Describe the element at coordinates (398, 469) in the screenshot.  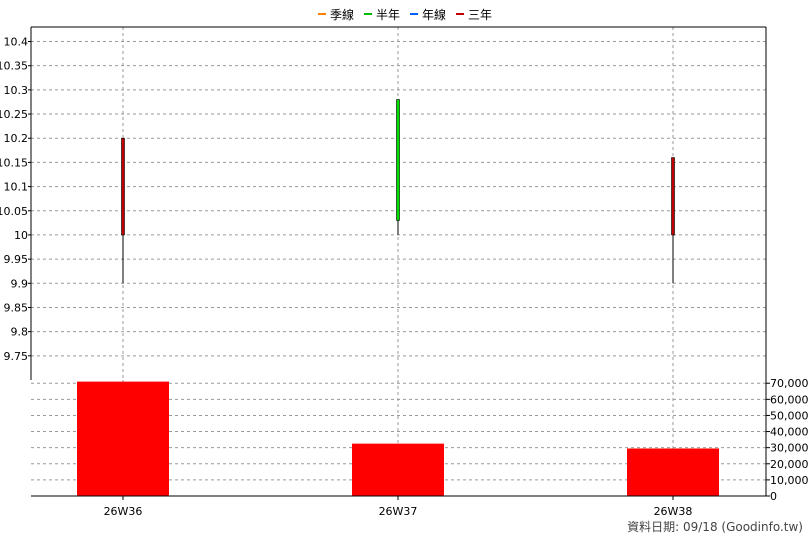
I see `volume-bar-26W37` at that location.